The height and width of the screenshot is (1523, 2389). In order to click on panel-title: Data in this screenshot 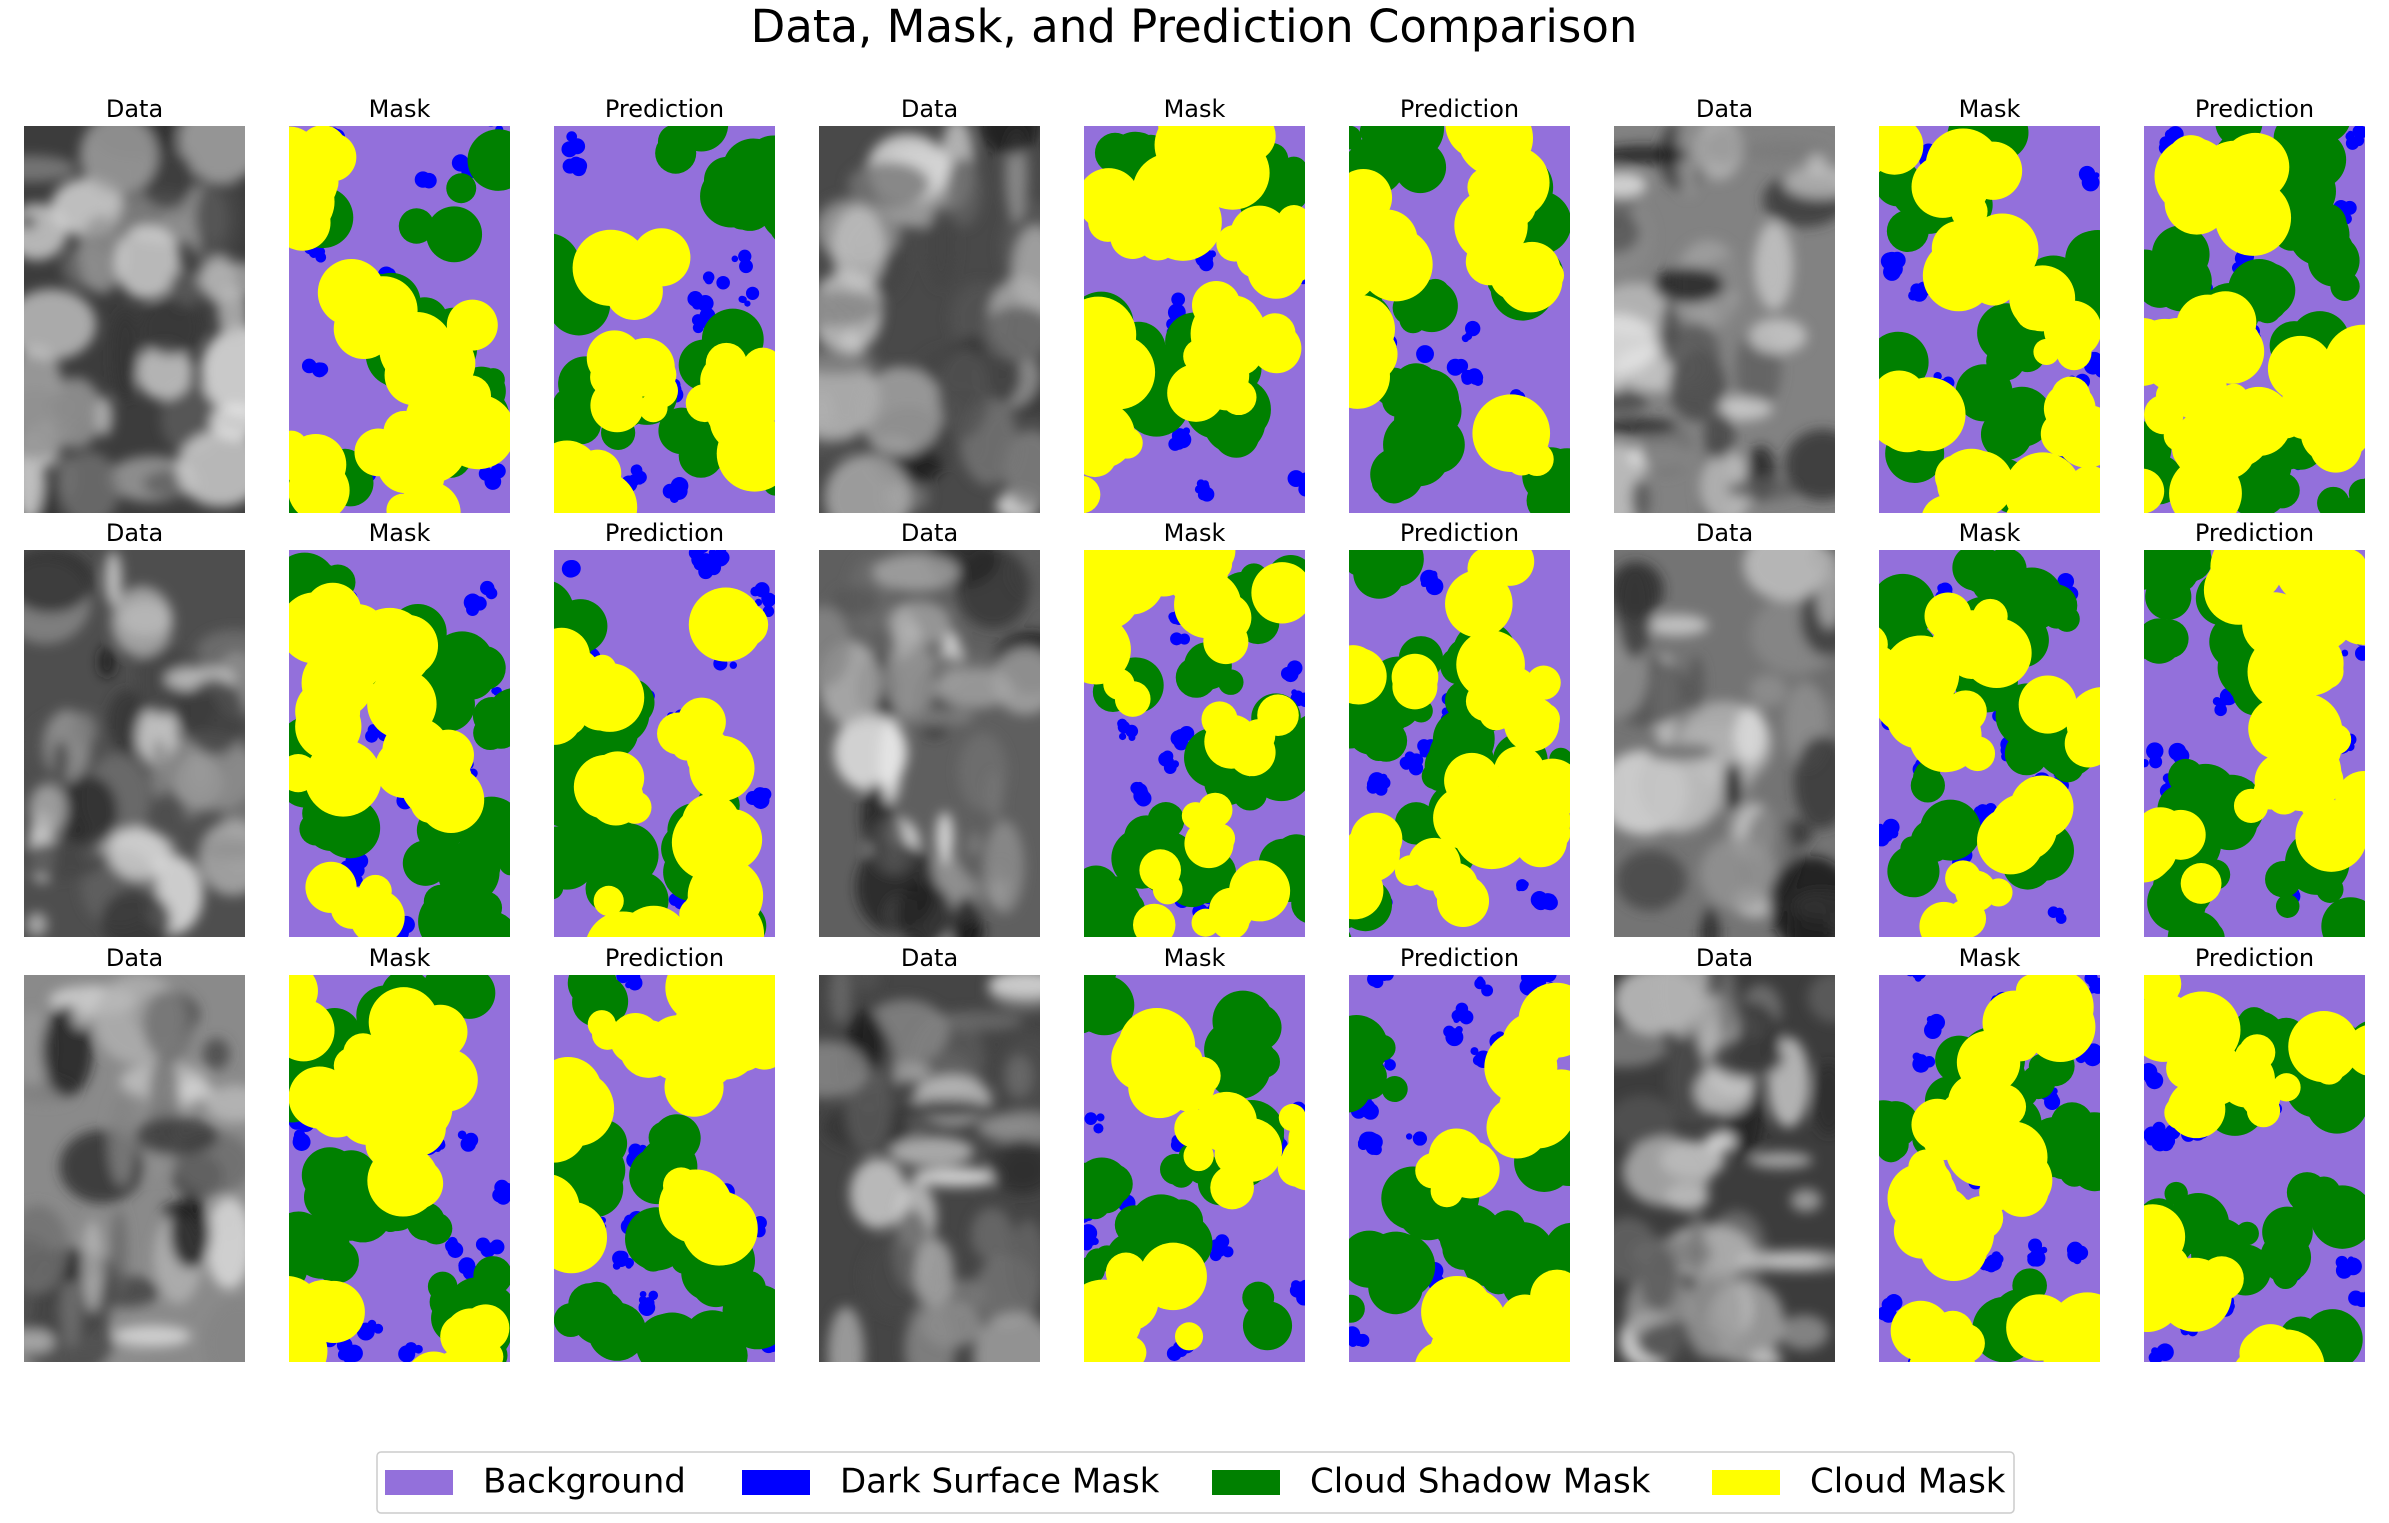, I will do `click(929, 533)`.